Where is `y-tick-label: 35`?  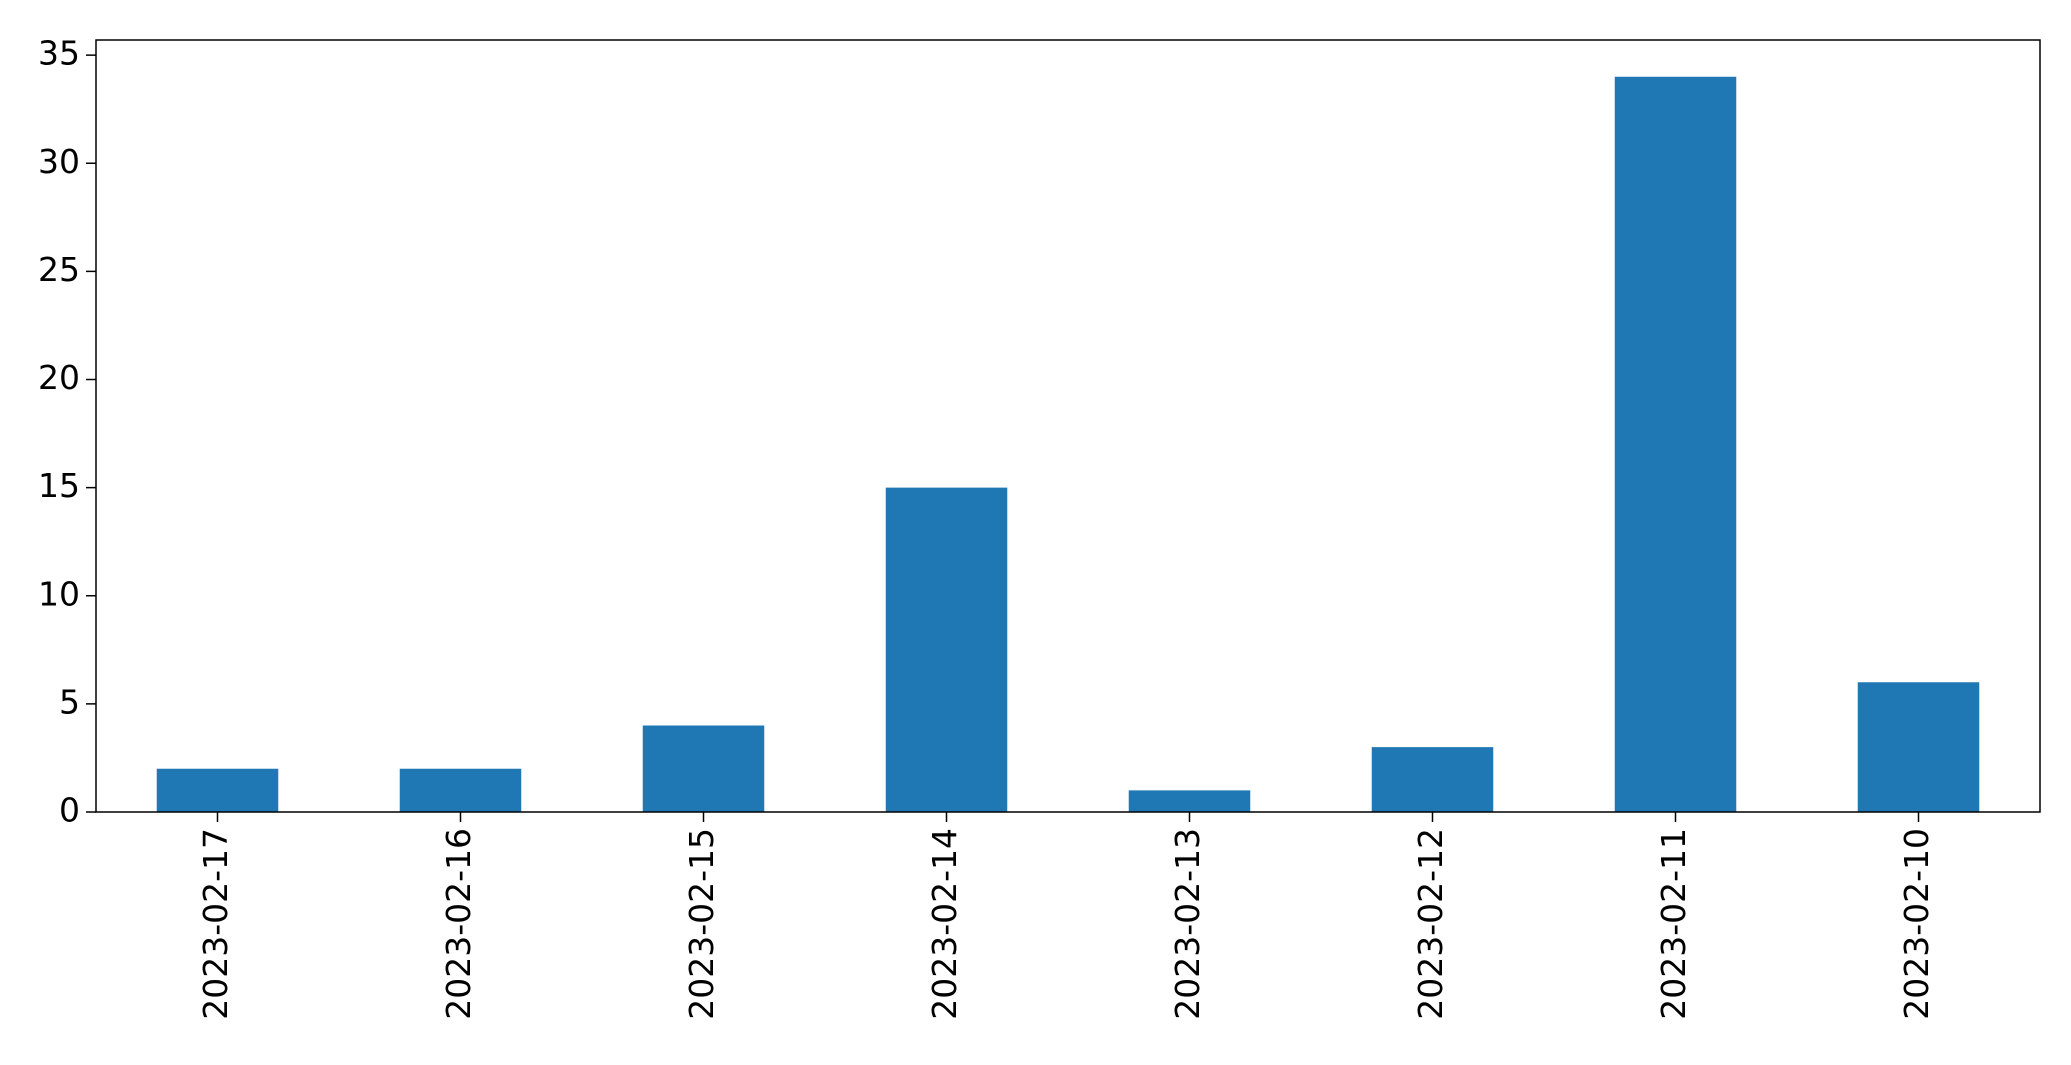
y-tick-label: 35 is located at coordinates (59, 53).